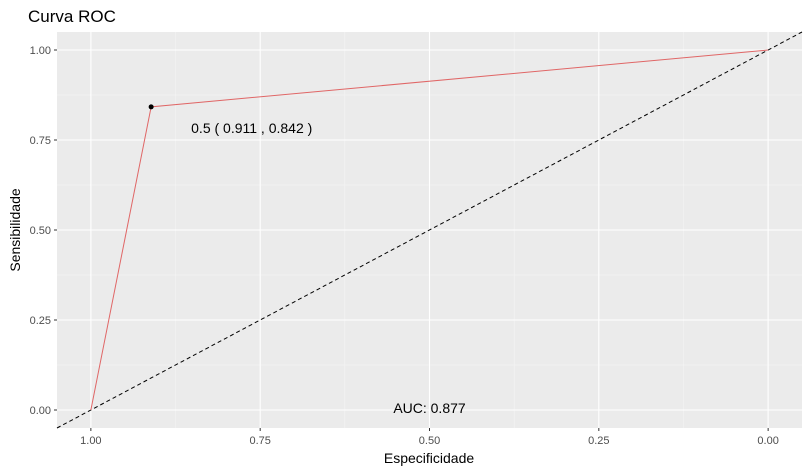 This screenshot has height=473, width=809. Describe the element at coordinates (72, 16) in the screenshot. I see `chart-title: Curva ROC` at that location.